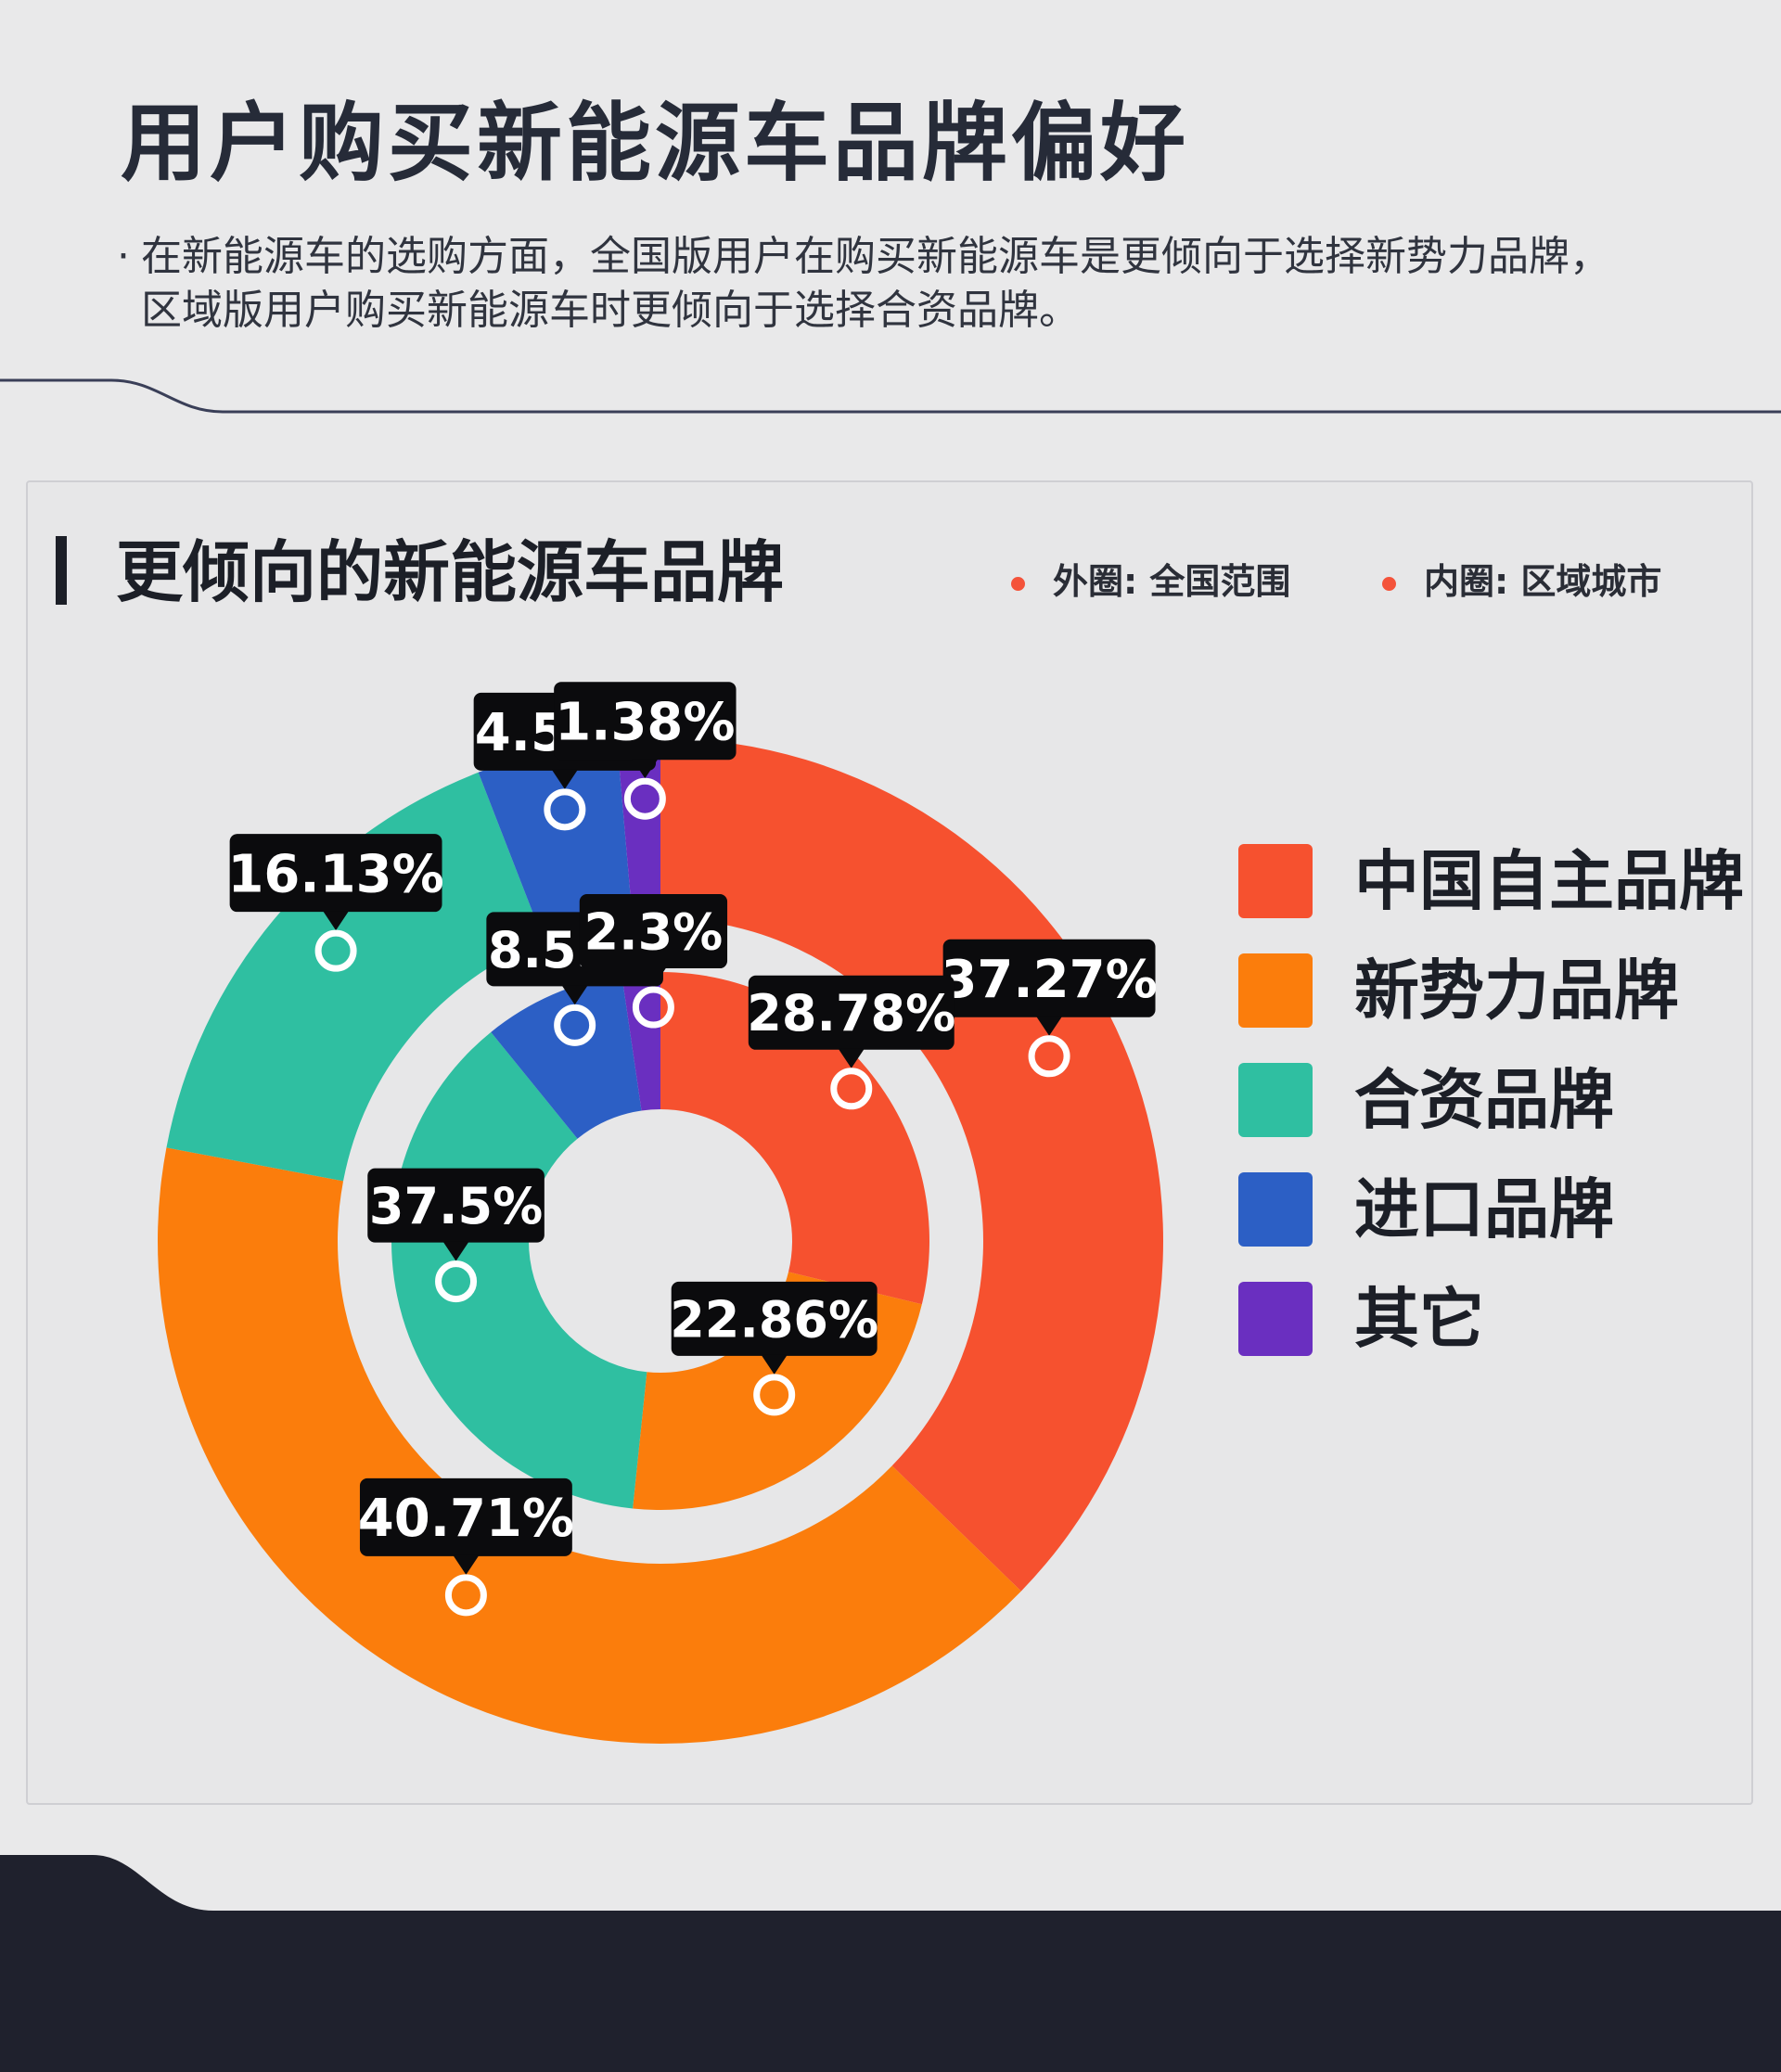 The image size is (1781, 2072). Describe the element at coordinates (1516, 991) in the screenshot. I see `legend-label: 新势力品牌` at that location.